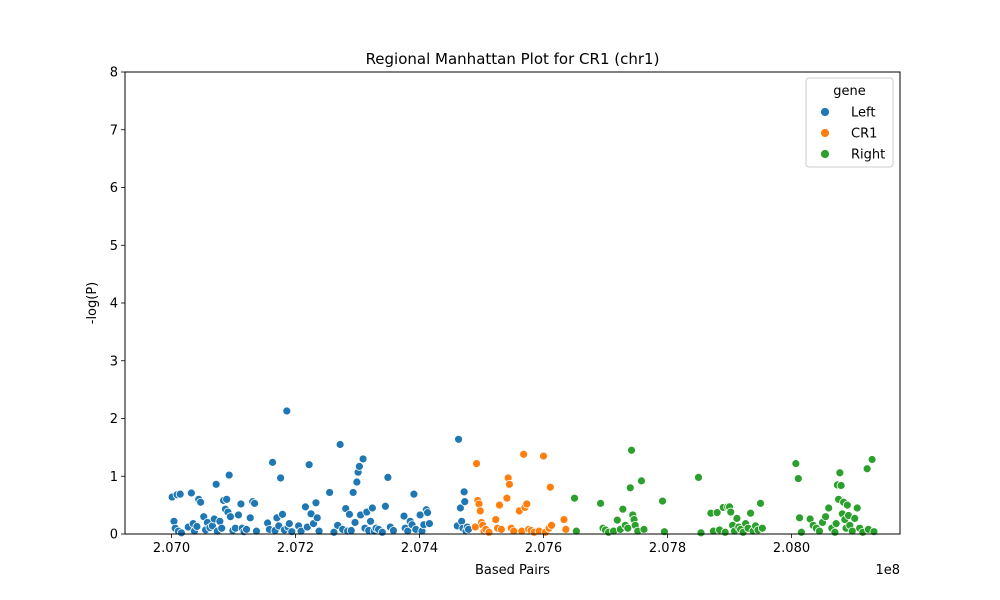 The image size is (1000, 600). What do you see at coordinates (513, 59) in the screenshot?
I see `chart-title: Regional Manhattan Plot for CR1 (chr1)` at bounding box center [513, 59].